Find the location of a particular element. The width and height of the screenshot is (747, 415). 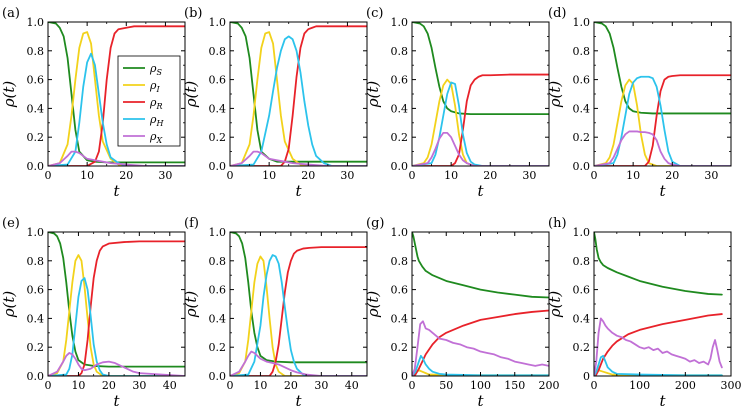

panel-label: (b) is located at coordinates (193, 13).